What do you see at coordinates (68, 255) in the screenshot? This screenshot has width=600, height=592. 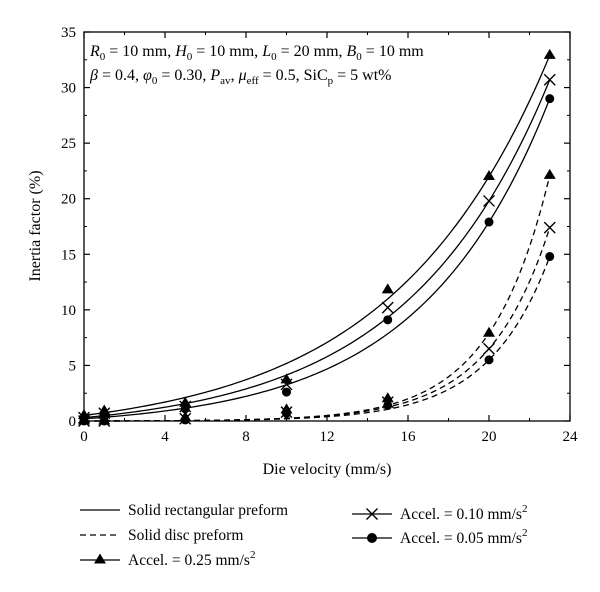 I see `y-tick-label: 15` at bounding box center [68, 255].